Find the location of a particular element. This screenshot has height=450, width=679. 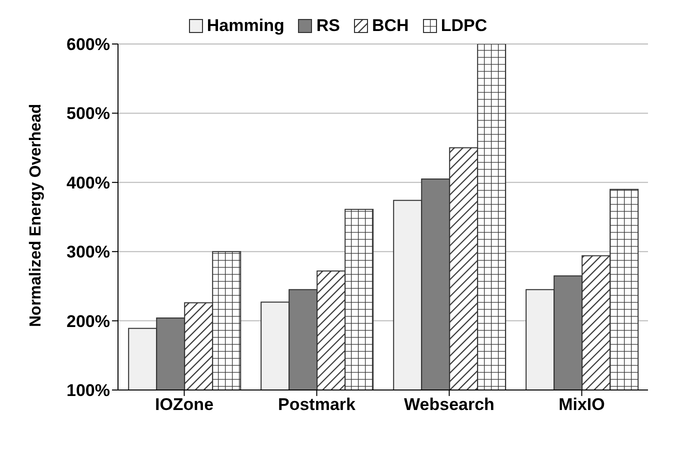

legend-label: RS is located at coordinates (328, 26).